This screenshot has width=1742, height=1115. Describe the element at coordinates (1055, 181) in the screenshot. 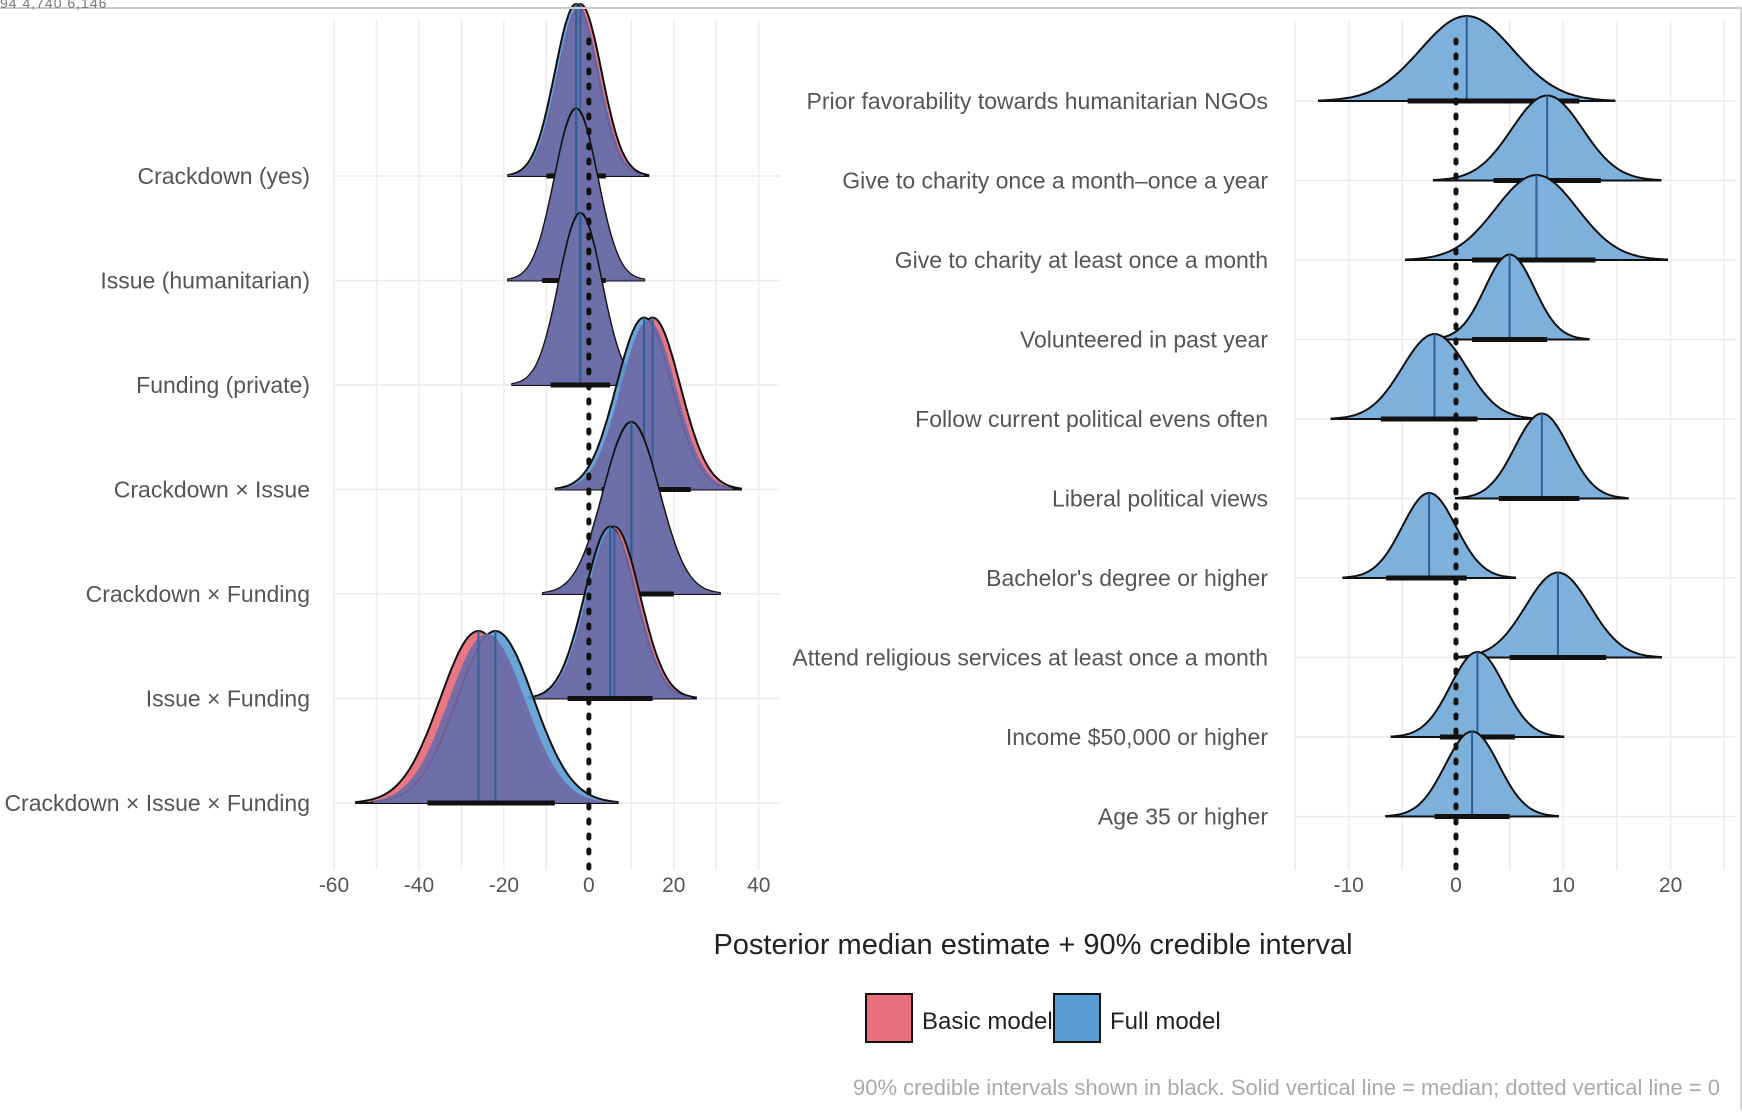

I see `term-label: Give to charity once a month–once a year` at that location.